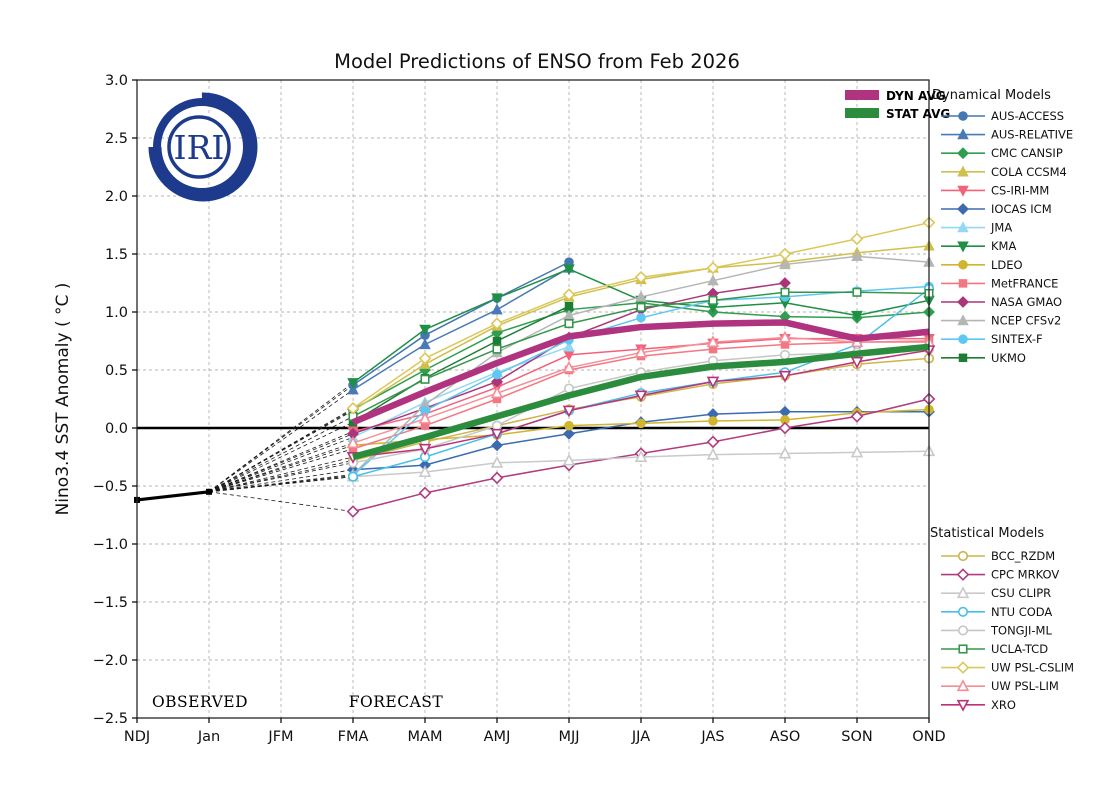 The width and height of the screenshot is (1100, 804). I want to click on legend-label: NCEP CFSv2, so click(1026, 321).